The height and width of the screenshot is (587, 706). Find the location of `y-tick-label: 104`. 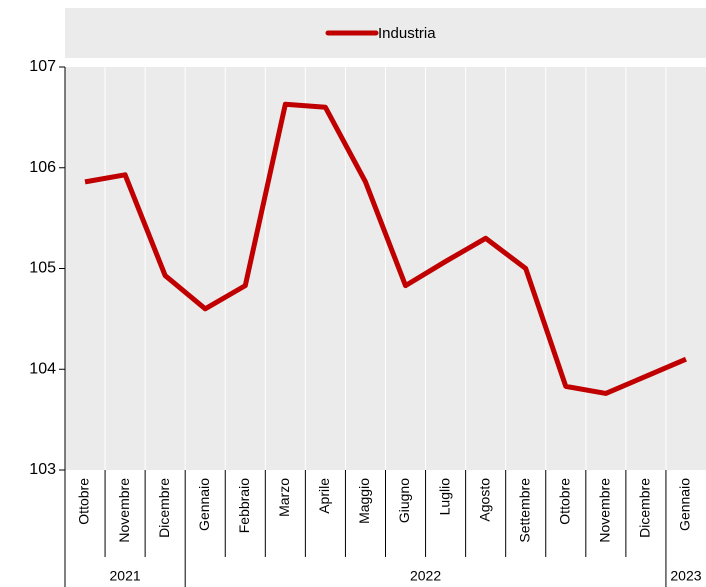

y-tick-label: 104 is located at coordinates (42, 368).